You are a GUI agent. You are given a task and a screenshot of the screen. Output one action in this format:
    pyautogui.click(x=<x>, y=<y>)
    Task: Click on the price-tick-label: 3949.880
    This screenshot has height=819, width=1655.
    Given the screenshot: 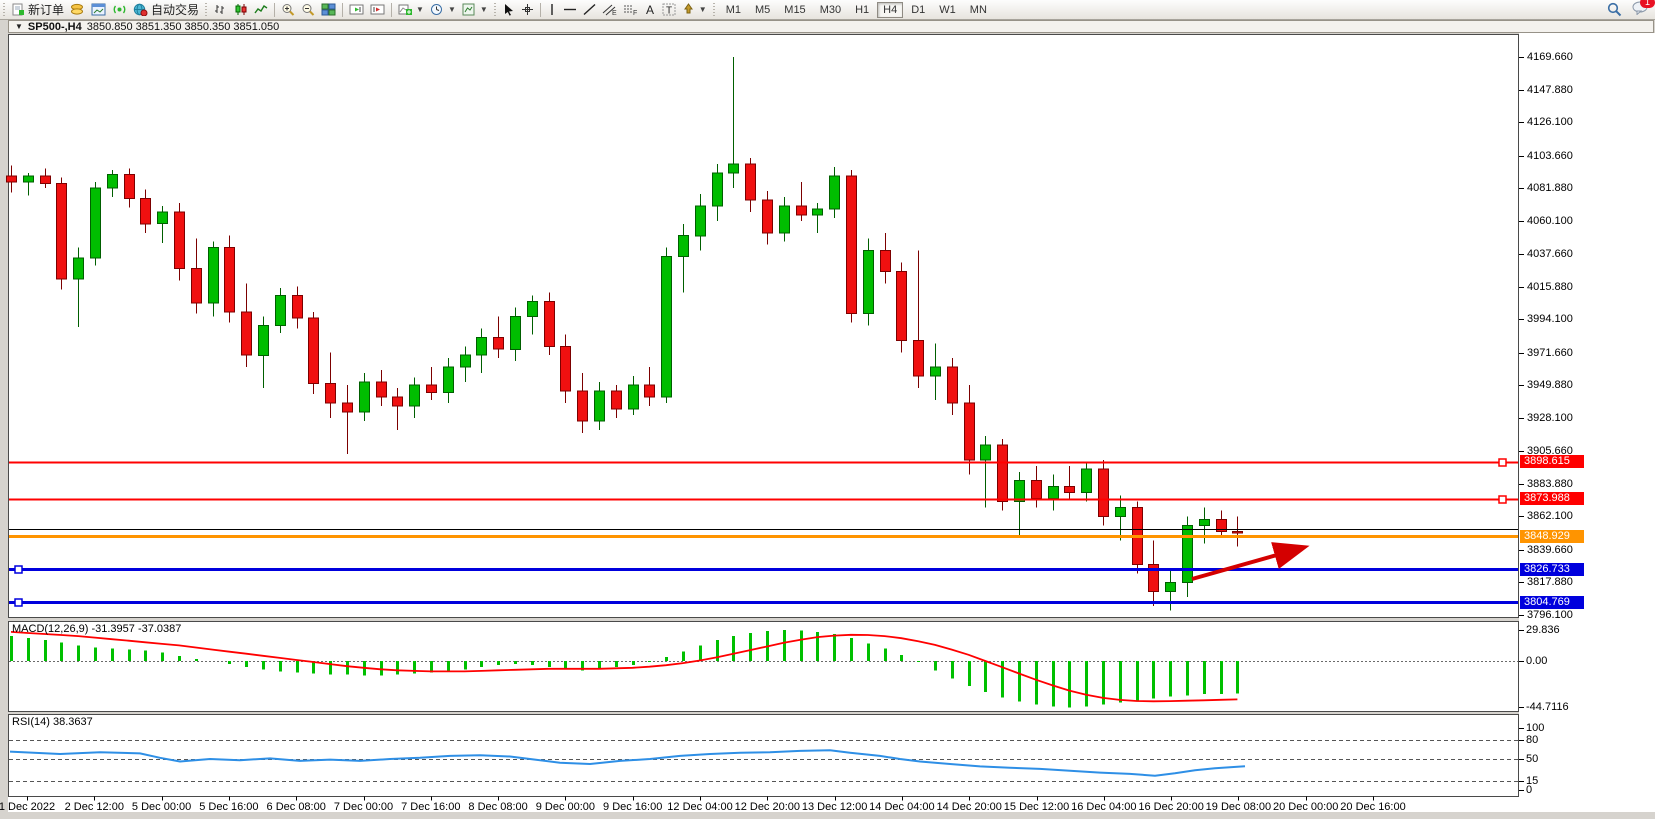 What is the action you would take?
    pyautogui.click(x=1550, y=385)
    